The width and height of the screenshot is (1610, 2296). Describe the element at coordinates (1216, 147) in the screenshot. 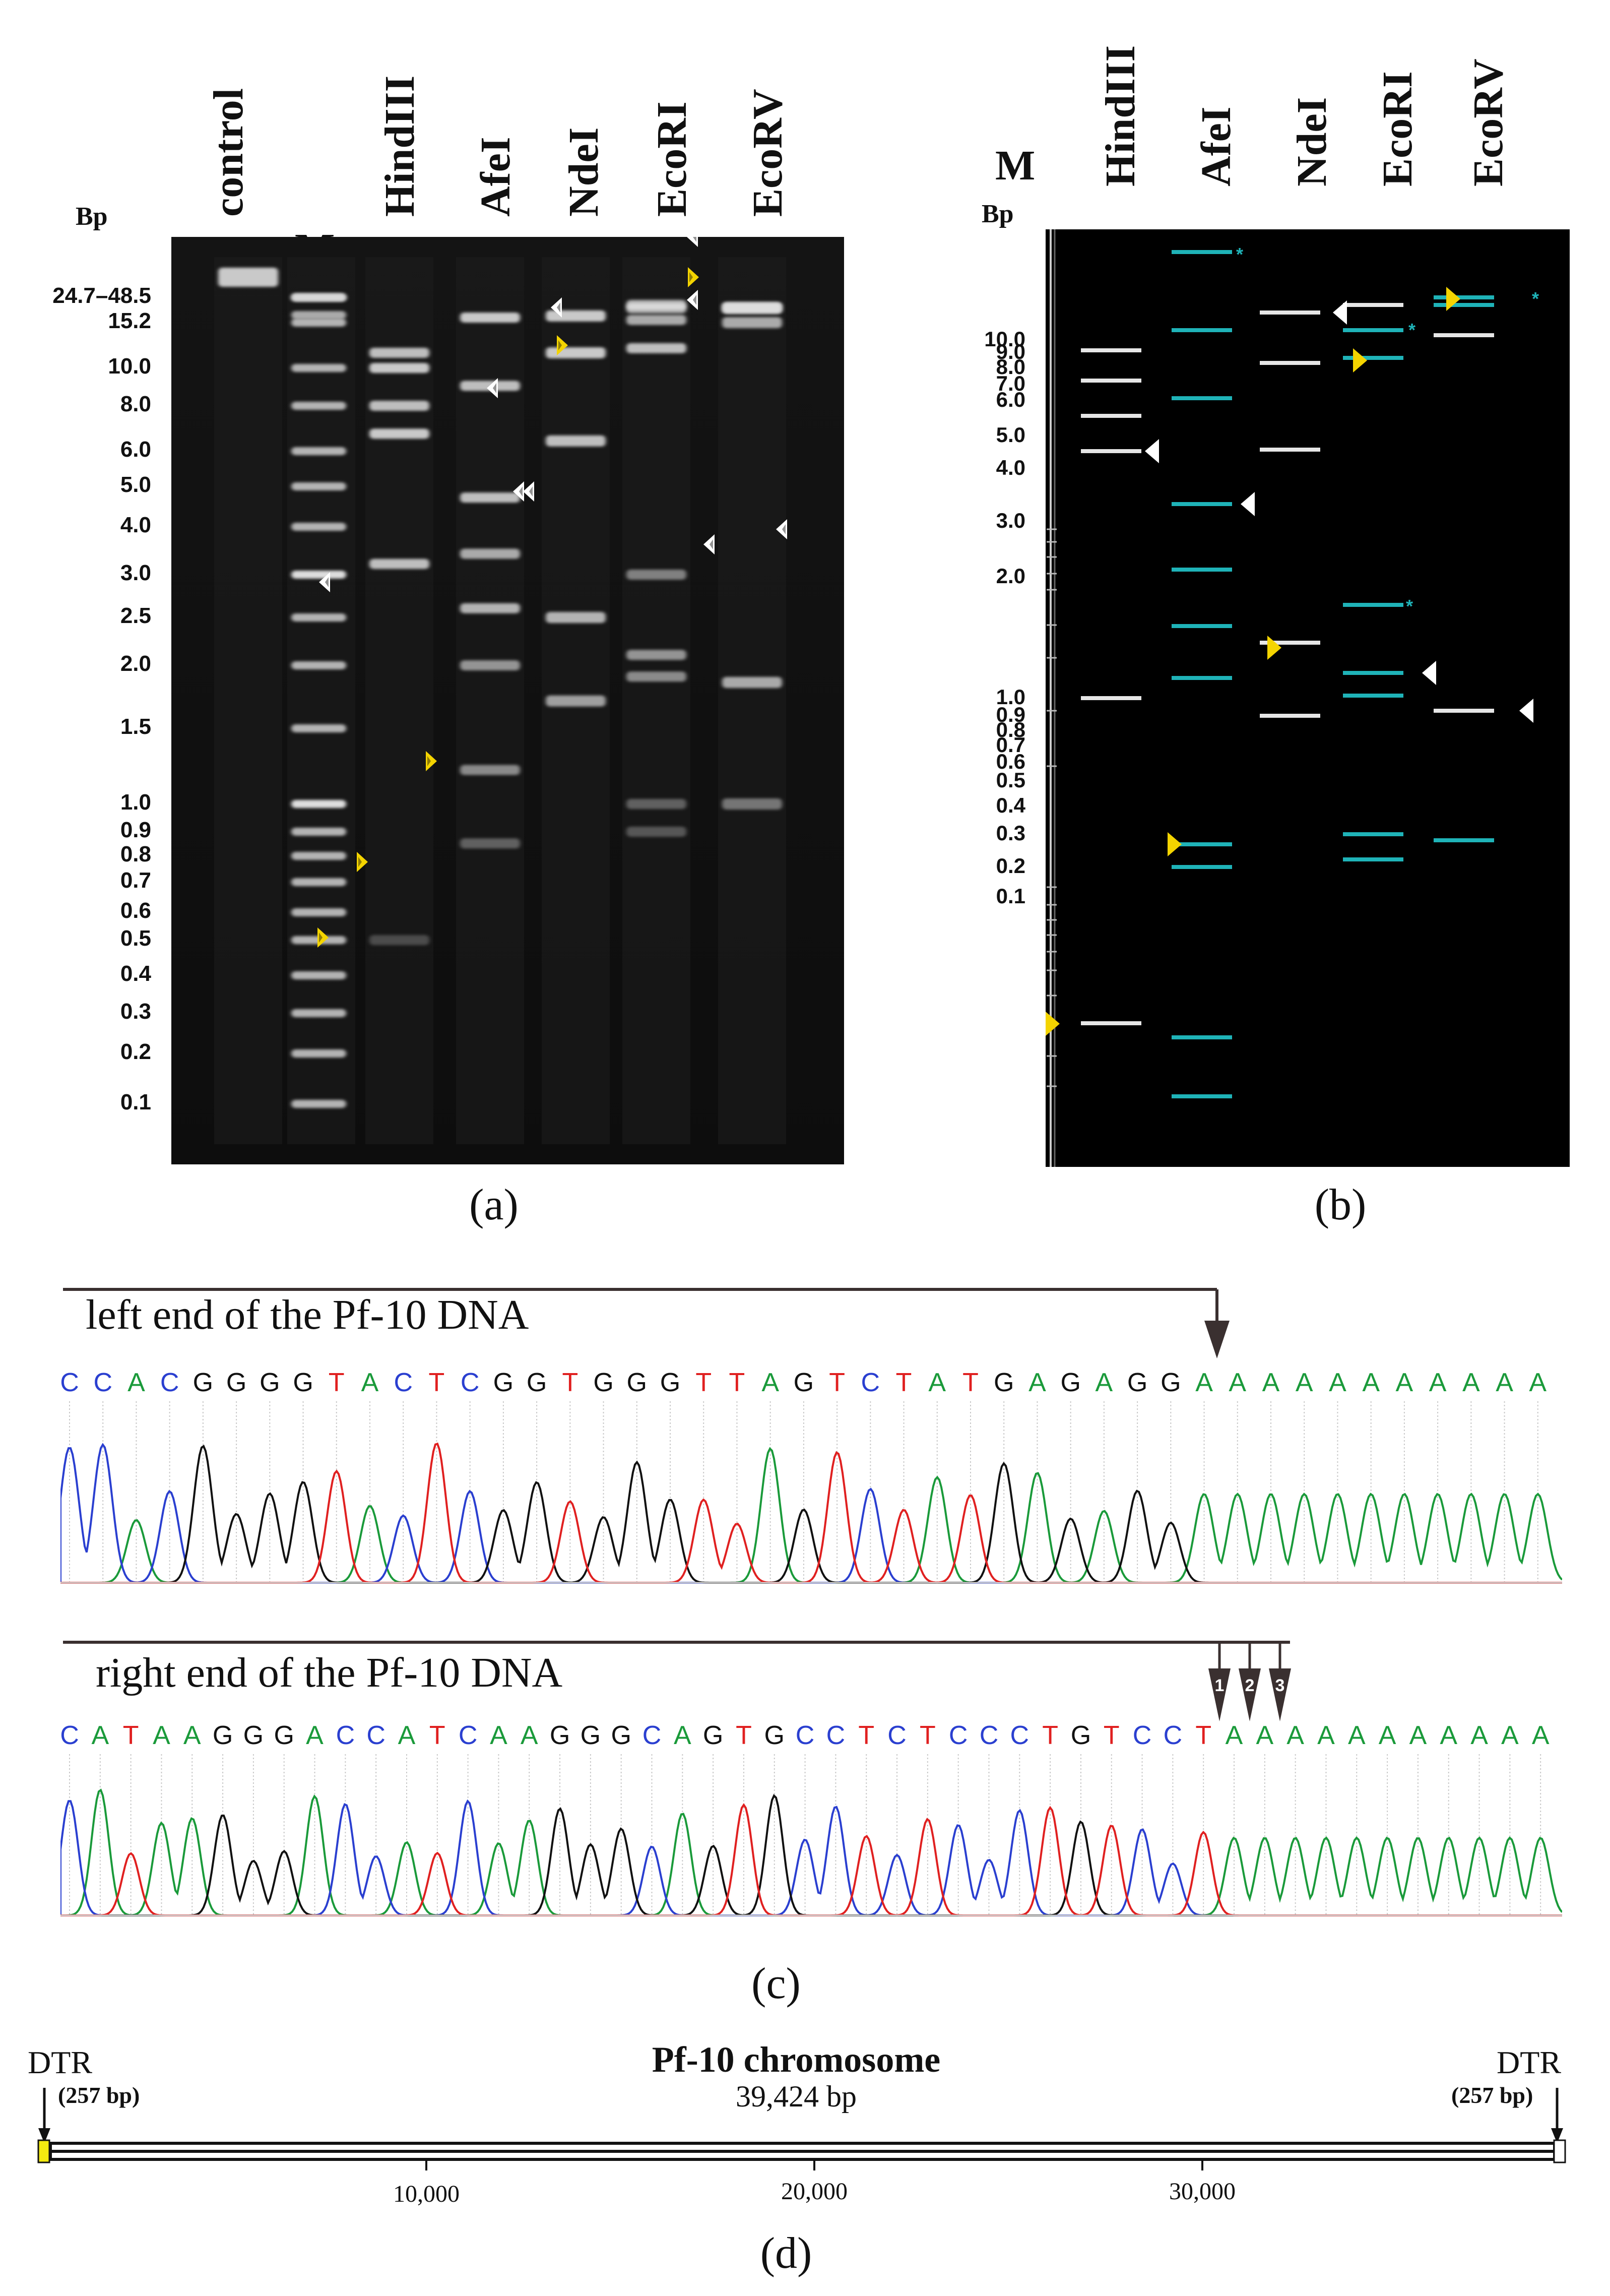

I see `gel-b-lane-label: AfeI` at that location.